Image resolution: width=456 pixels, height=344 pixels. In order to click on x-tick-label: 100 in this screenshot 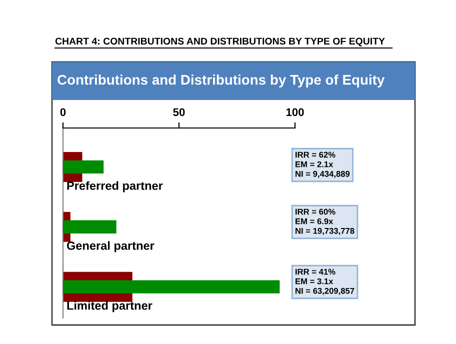, I will do `click(295, 112)`.